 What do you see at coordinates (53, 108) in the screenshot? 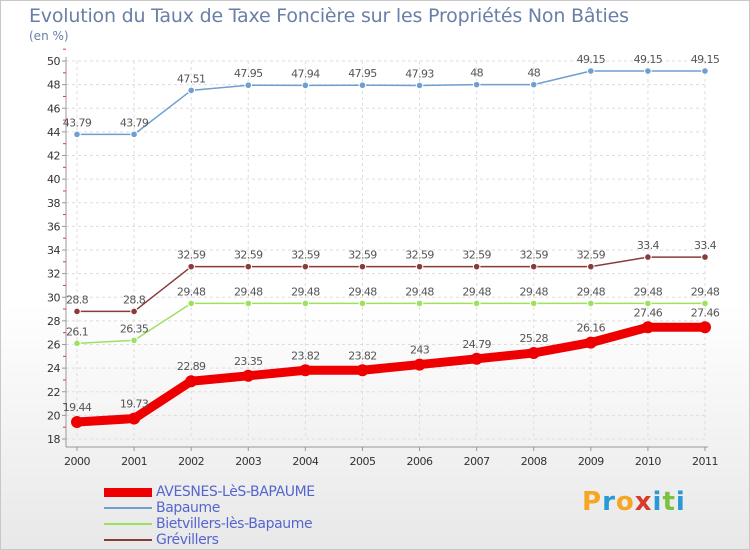
I see `y-tick-label: 46` at bounding box center [53, 108].